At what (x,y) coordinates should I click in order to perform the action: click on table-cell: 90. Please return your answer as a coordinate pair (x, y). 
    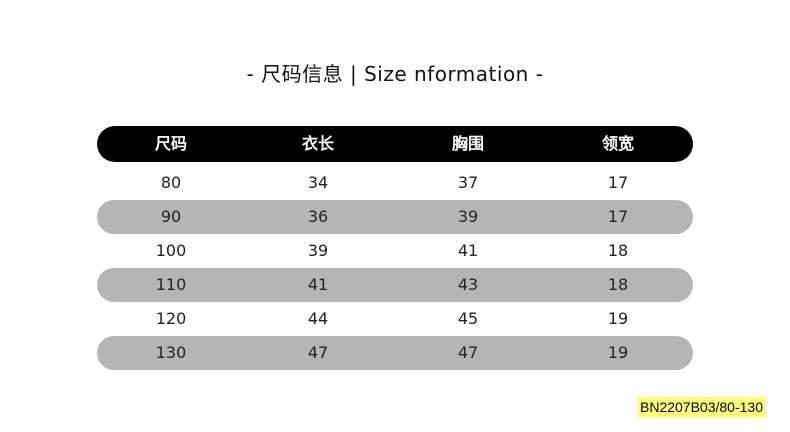
    Looking at the image, I should click on (171, 216).